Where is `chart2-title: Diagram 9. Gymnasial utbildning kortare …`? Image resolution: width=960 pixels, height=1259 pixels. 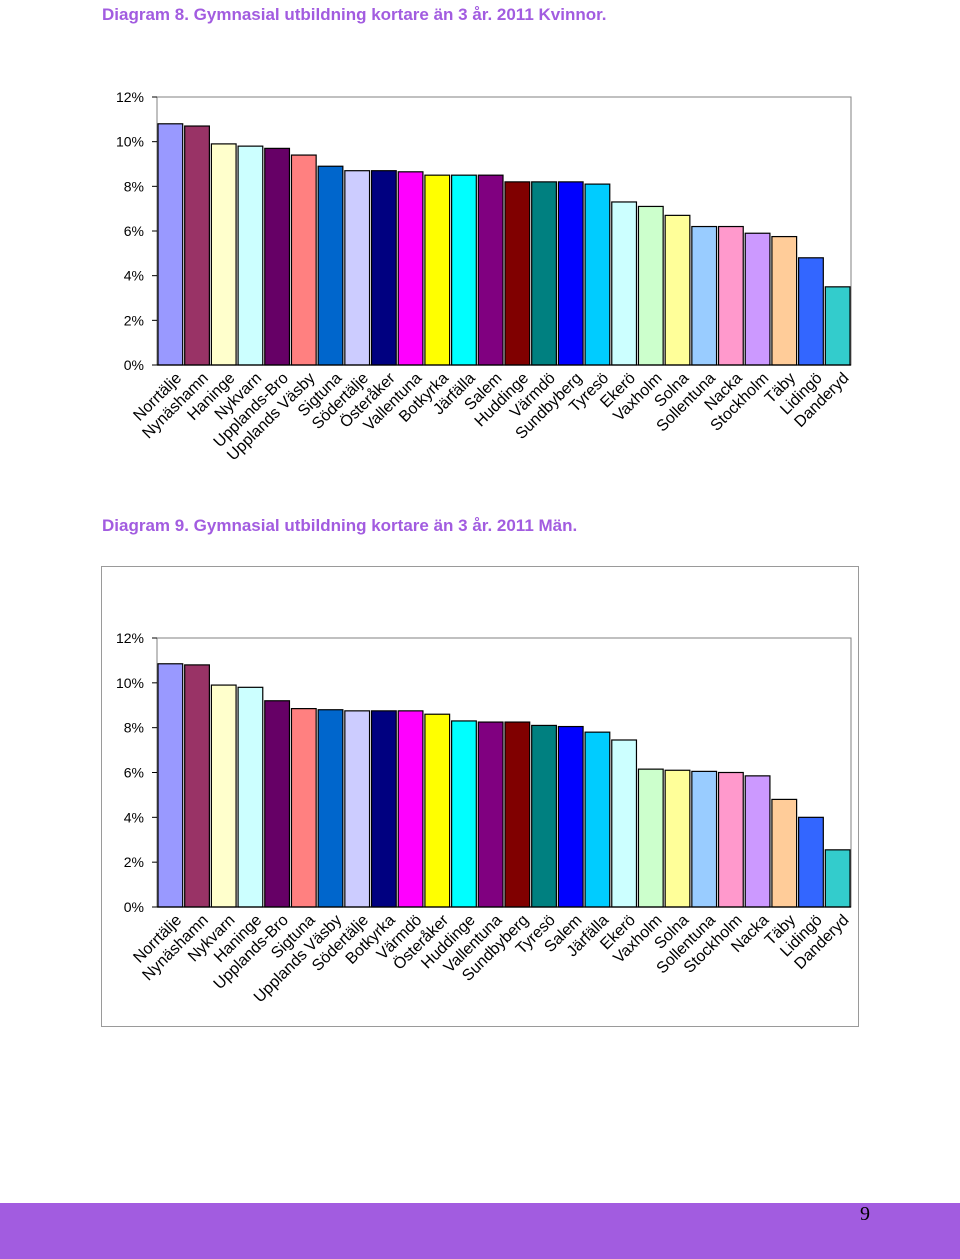
chart2-title: Diagram 9. Gymnasial utbildning kortare … is located at coordinates (340, 525).